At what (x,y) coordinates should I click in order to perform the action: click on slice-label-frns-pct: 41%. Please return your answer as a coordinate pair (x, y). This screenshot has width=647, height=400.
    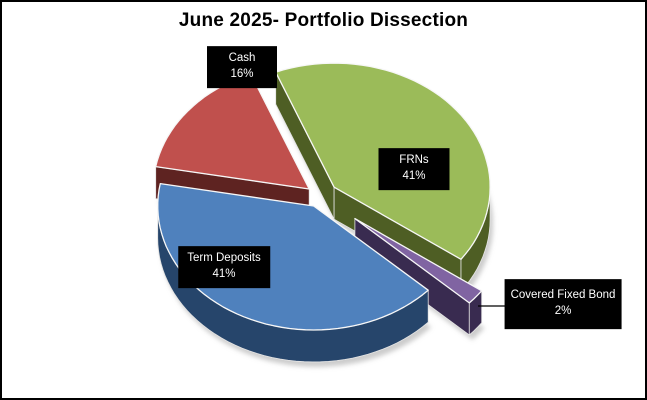
    Looking at the image, I should click on (414, 176).